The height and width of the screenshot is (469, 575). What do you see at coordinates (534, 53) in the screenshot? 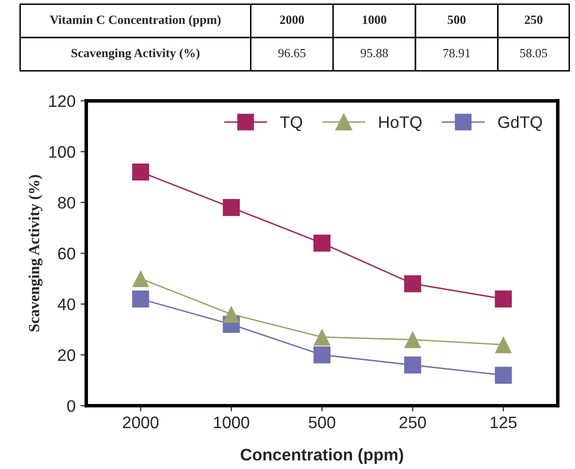
I see `text: 58.05` at bounding box center [534, 53].